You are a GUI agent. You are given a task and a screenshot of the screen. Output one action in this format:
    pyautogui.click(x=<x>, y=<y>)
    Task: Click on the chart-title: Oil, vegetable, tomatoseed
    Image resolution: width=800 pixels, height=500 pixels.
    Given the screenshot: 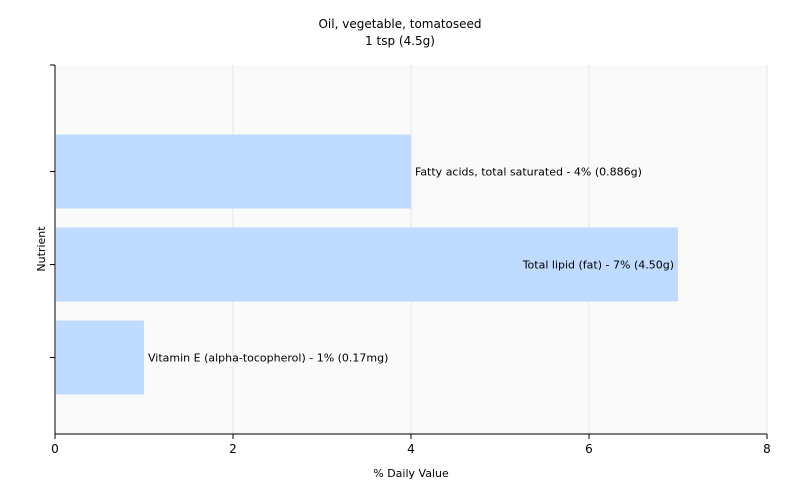 What is the action you would take?
    pyautogui.click(x=399, y=24)
    